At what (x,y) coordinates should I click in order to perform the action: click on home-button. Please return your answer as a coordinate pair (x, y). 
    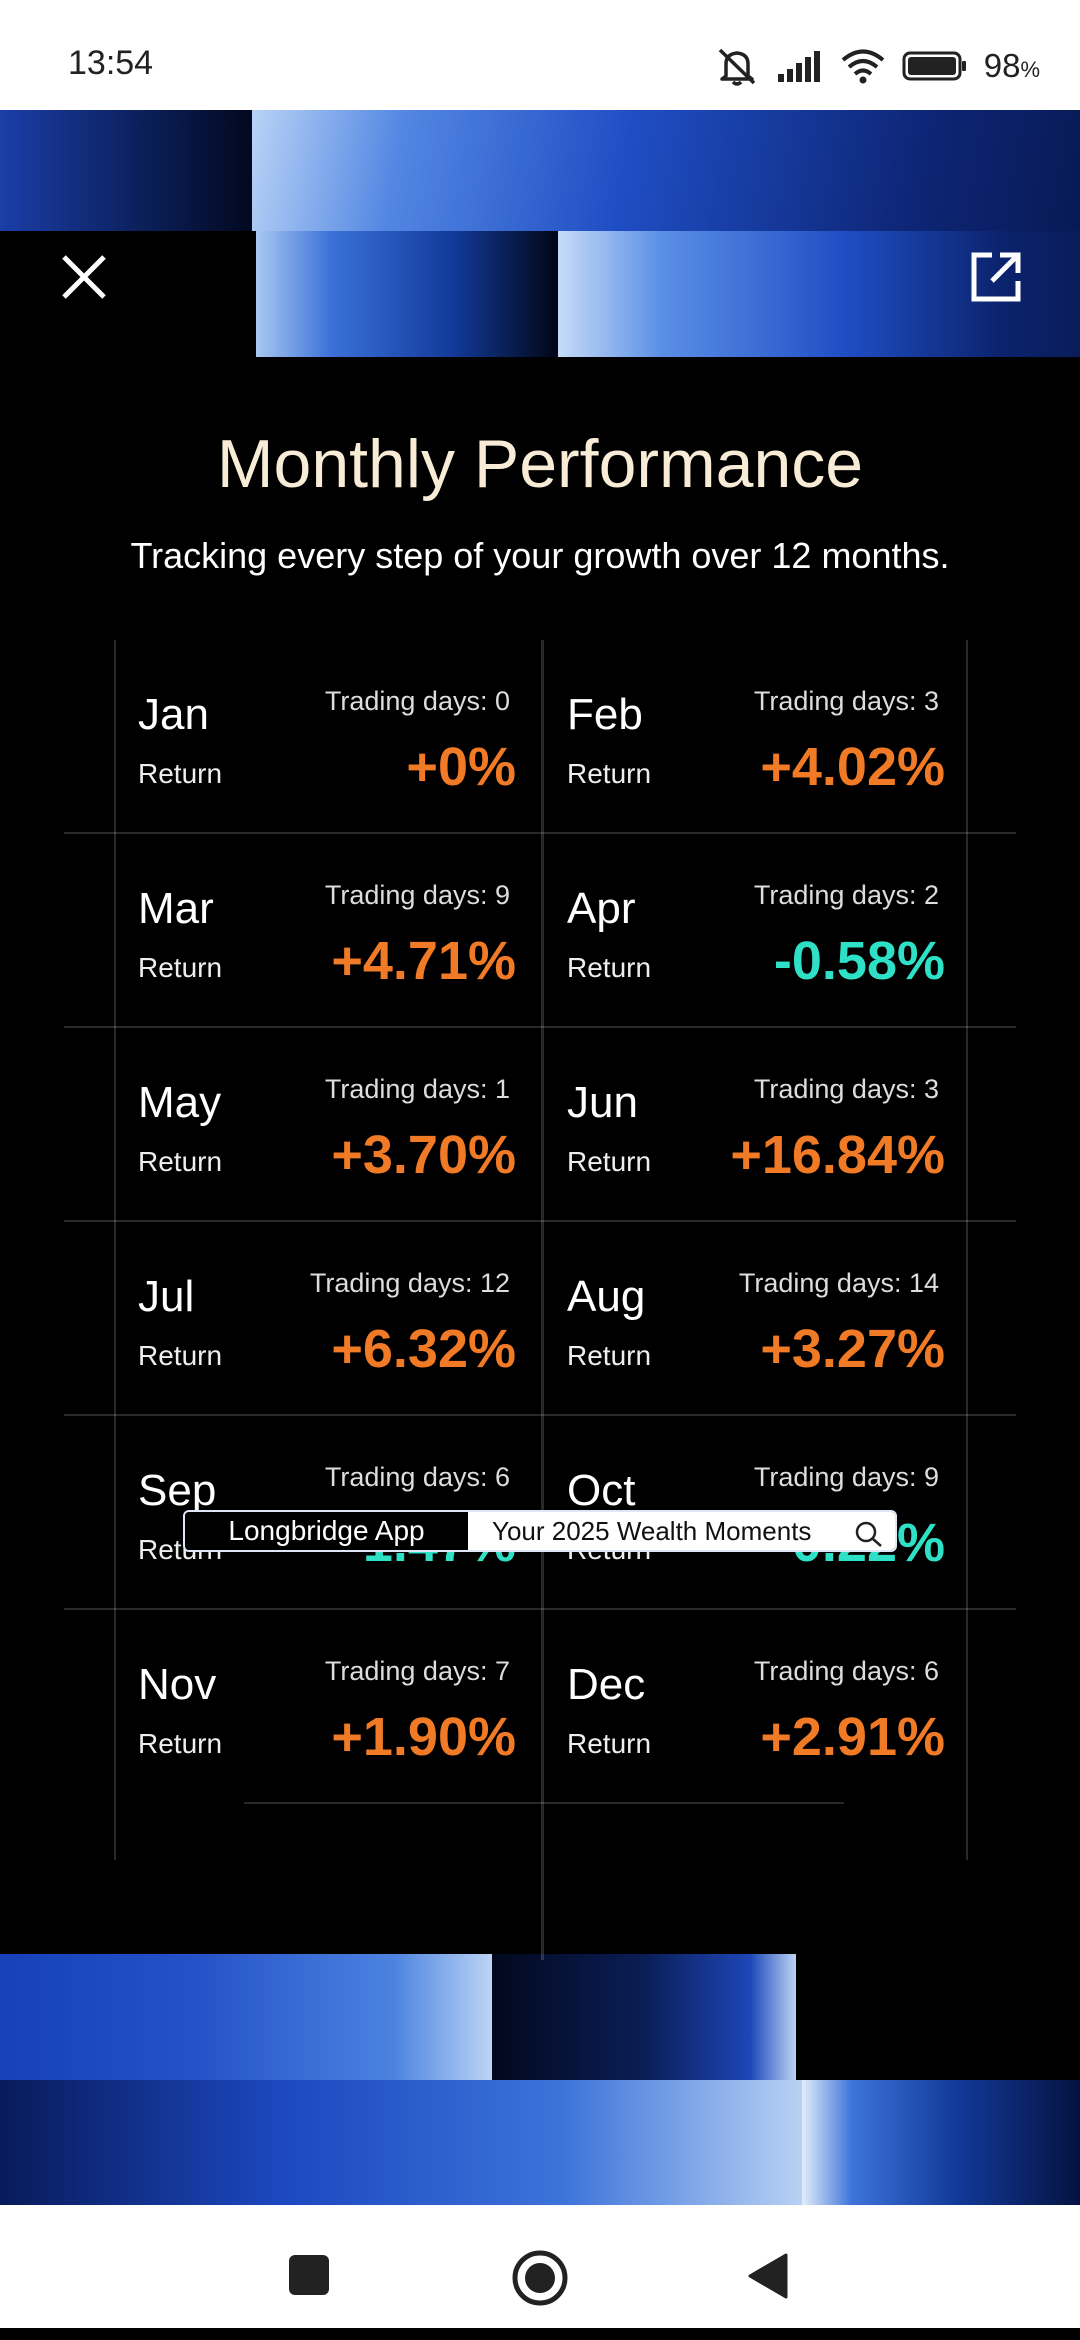
    Looking at the image, I should click on (540, 2278).